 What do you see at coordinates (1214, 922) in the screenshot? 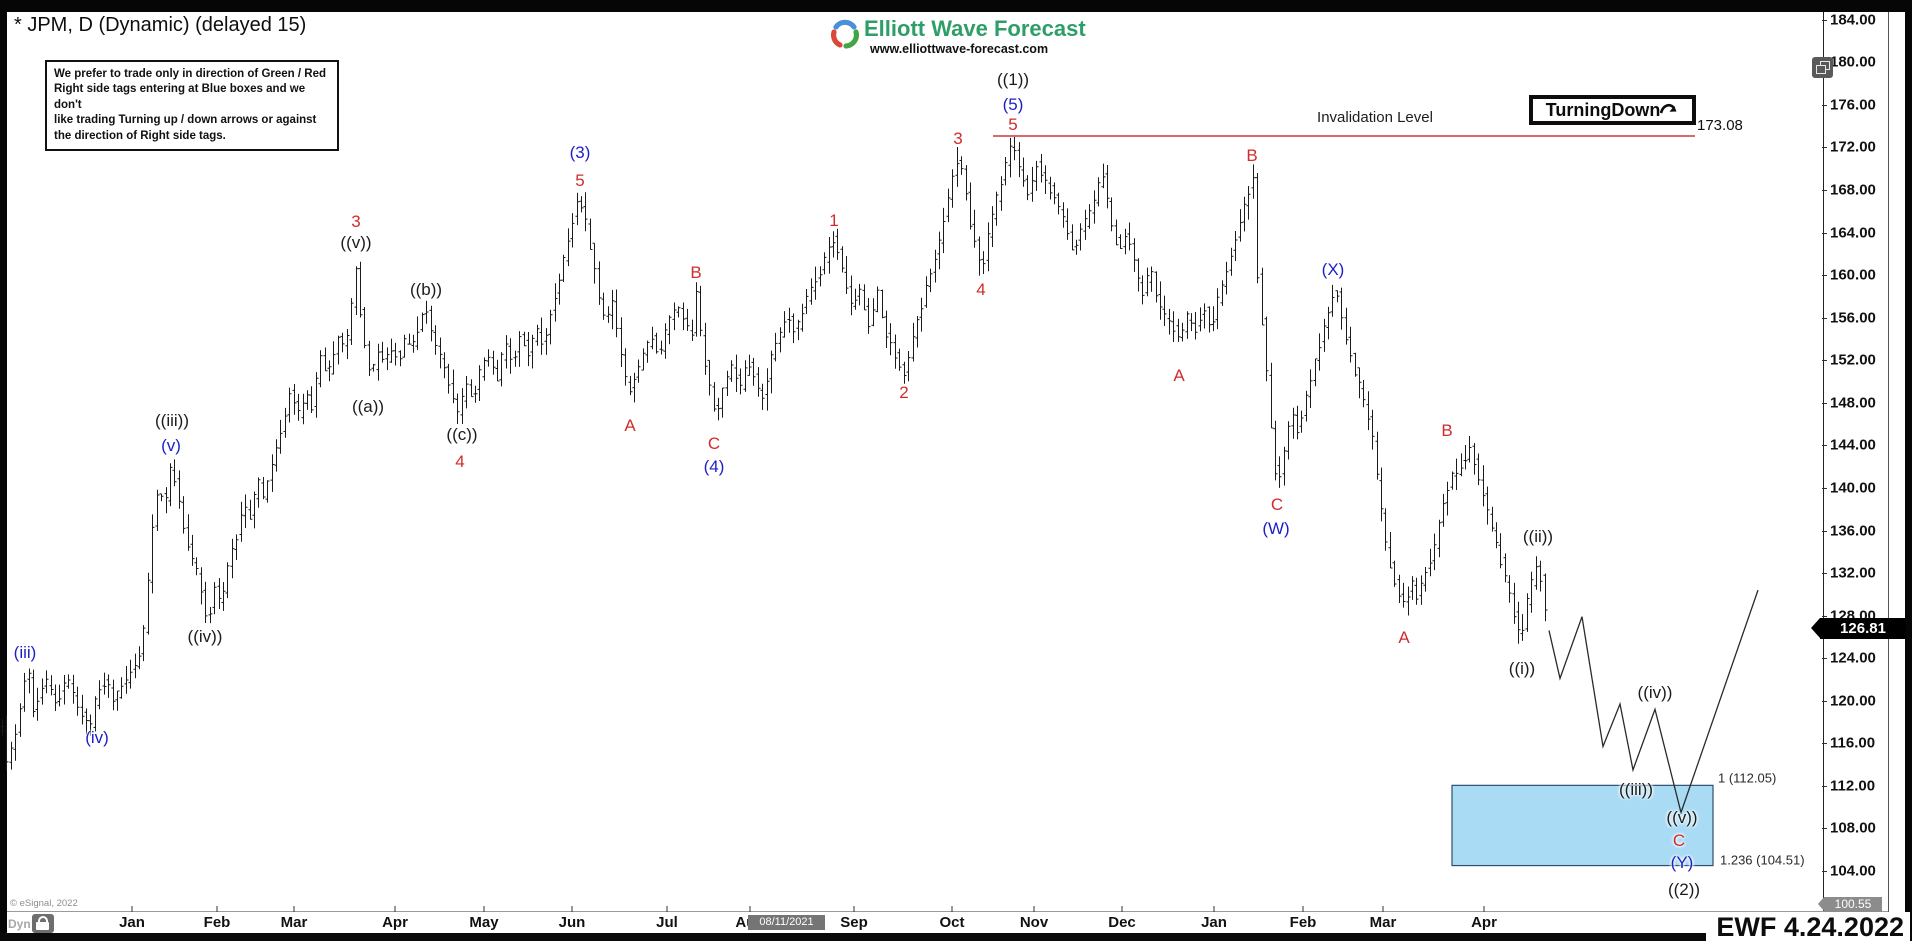
I see `month-label: Jan` at bounding box center [1214, 922].